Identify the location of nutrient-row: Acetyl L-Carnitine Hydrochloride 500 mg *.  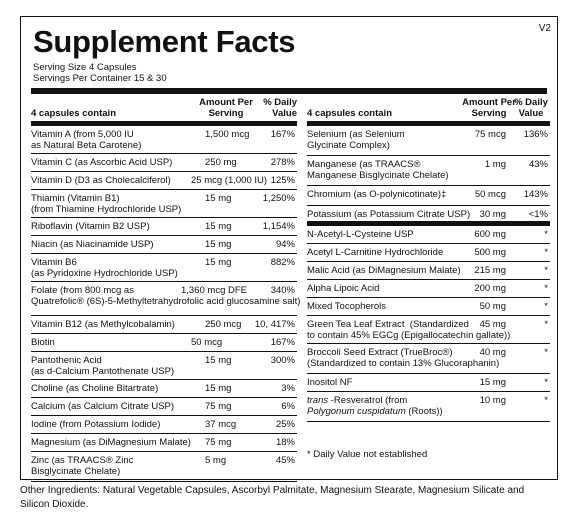
(428, 253).